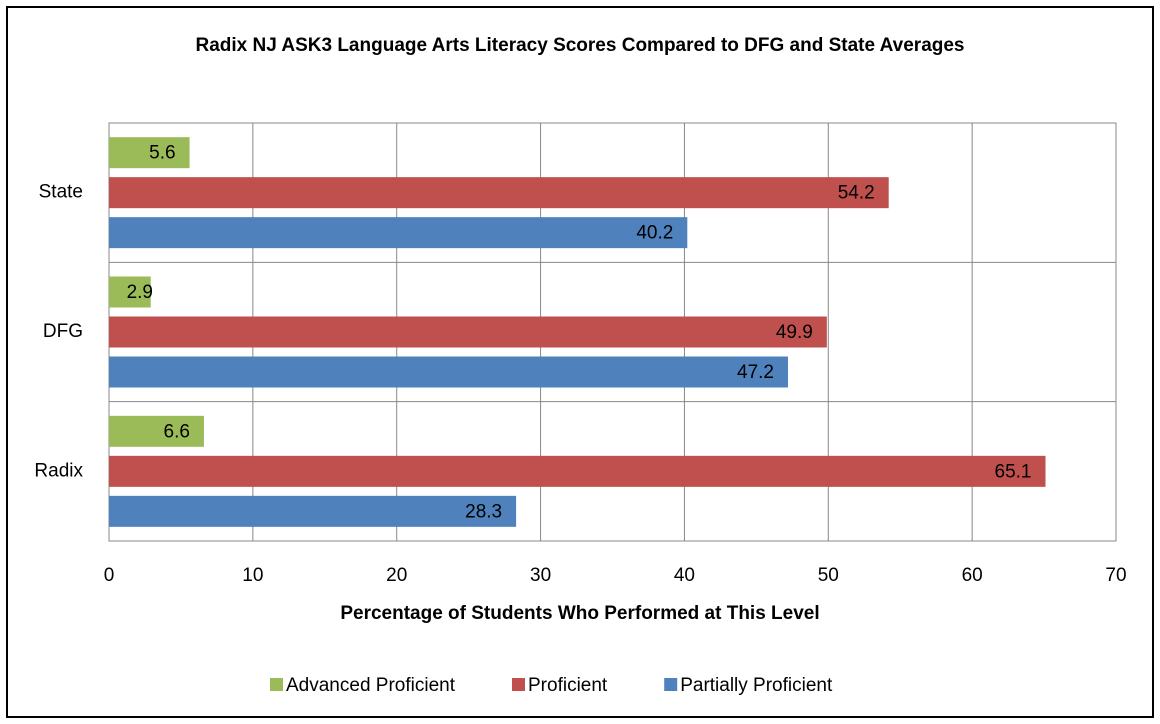  What do you see at coordinates (61, 192) in the screenshot?
I see `y-tick-label: State` at bounding box center [61, 192].